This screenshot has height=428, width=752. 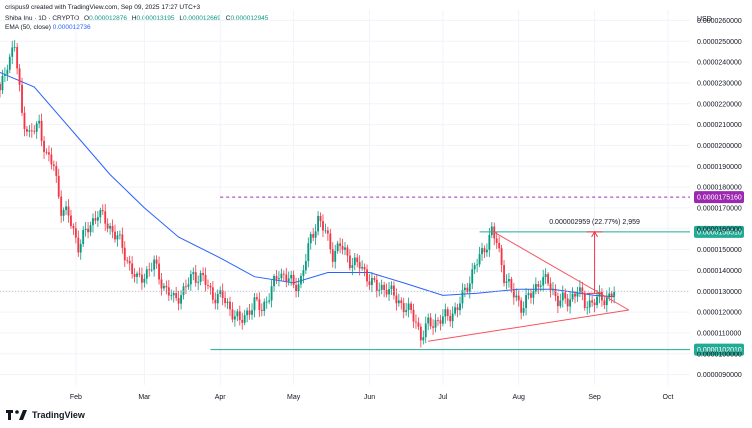 I want to click on y-tick-label: 0.0000180000, so click(x=719, y=188).